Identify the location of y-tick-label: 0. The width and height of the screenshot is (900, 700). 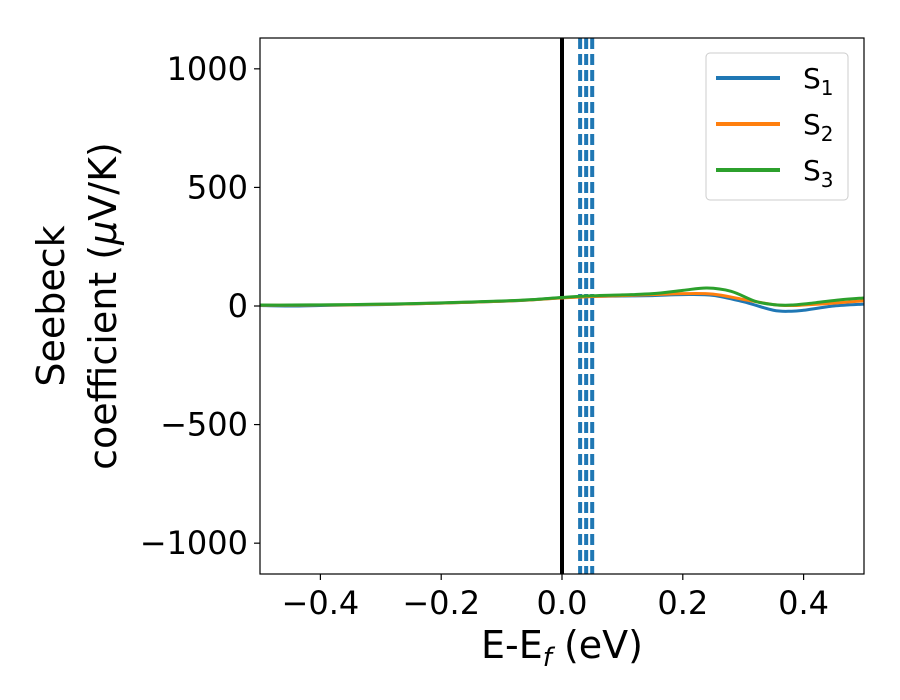
(238, 306).